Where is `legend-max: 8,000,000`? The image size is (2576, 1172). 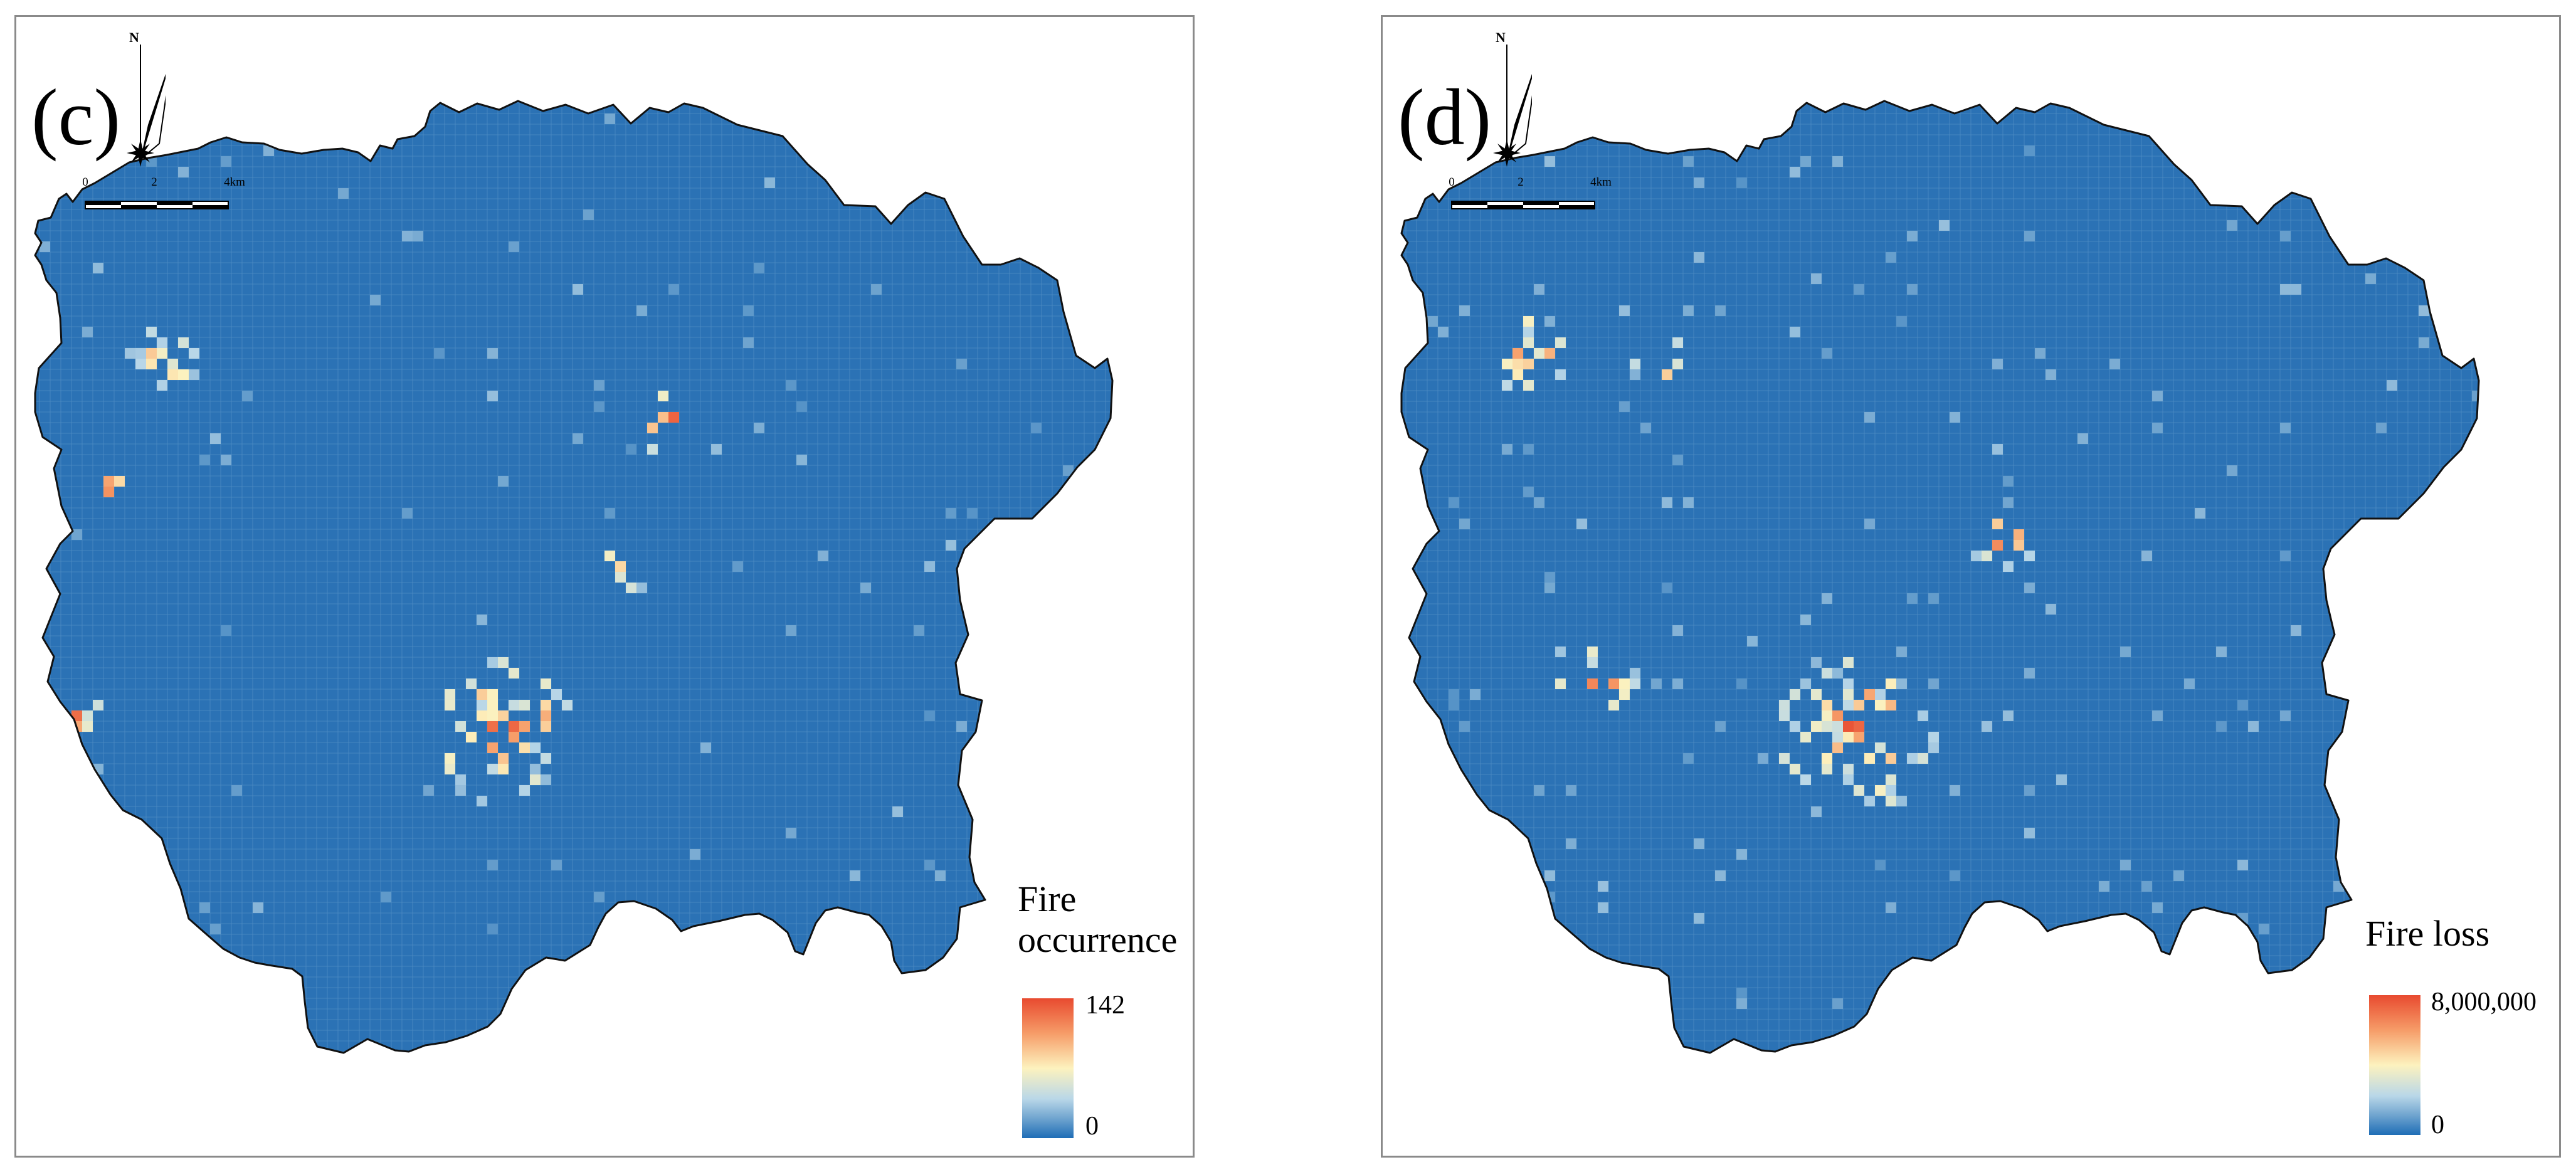
legend-max: 8,000,000 is located at coordinates (2483, 1002).